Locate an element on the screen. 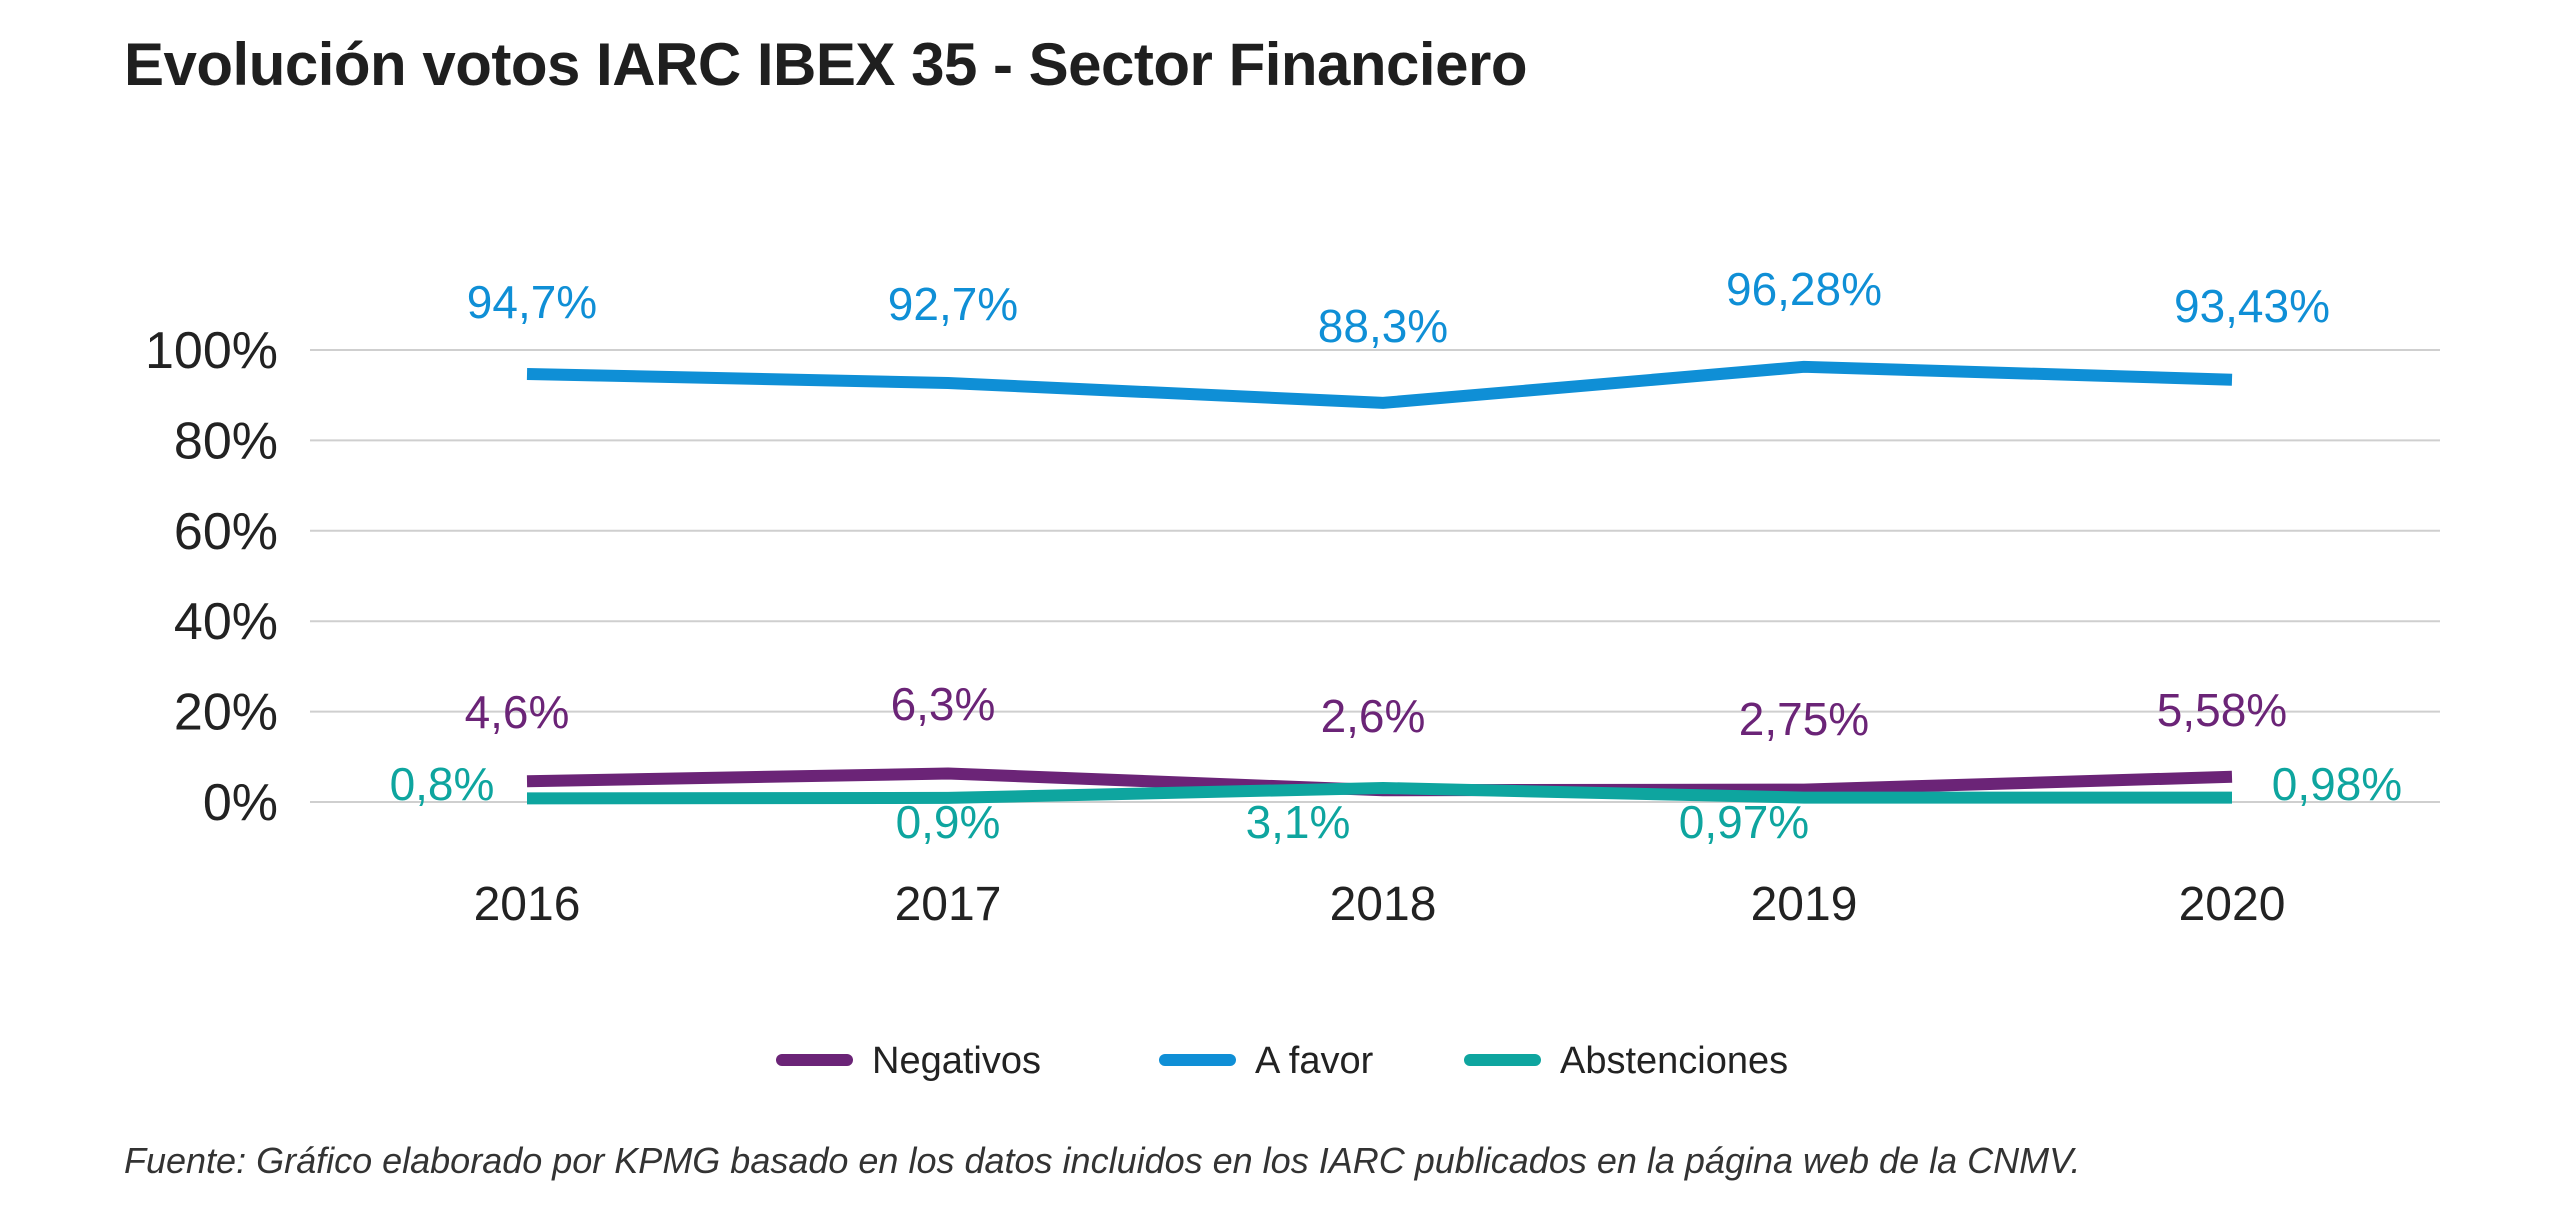 The width and height of the screenshot is (2560, 1217). data-label: 0,9% is located at coordinates (948, 822).